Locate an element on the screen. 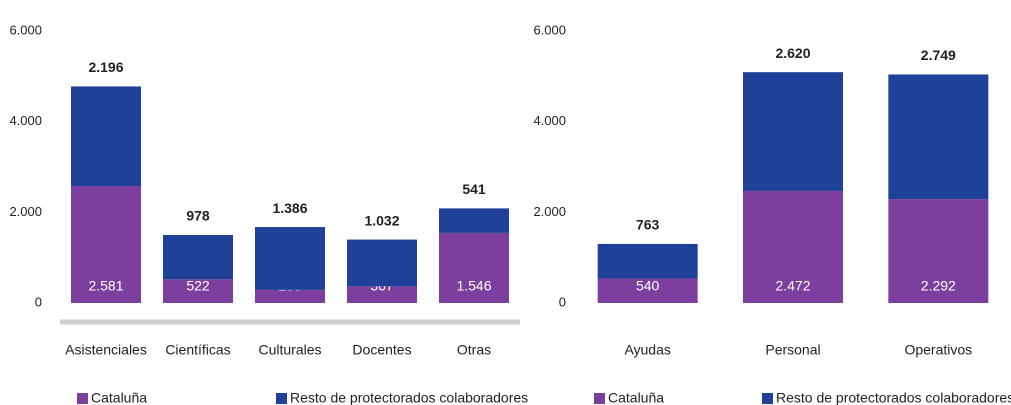  x-tick-label: Asistenciales is located at coordinates (106, 350).